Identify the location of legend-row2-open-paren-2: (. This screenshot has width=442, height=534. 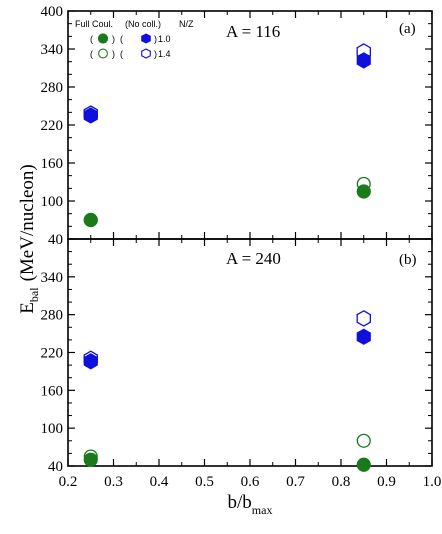
(121, 54).